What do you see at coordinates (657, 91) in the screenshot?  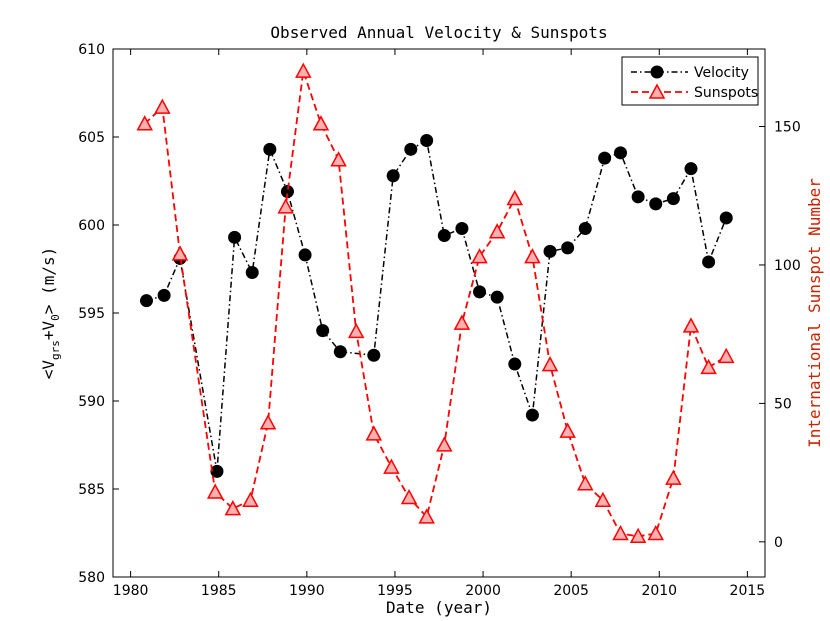 I see `legend-sunspots-marker` at bounding box center [657, 91].